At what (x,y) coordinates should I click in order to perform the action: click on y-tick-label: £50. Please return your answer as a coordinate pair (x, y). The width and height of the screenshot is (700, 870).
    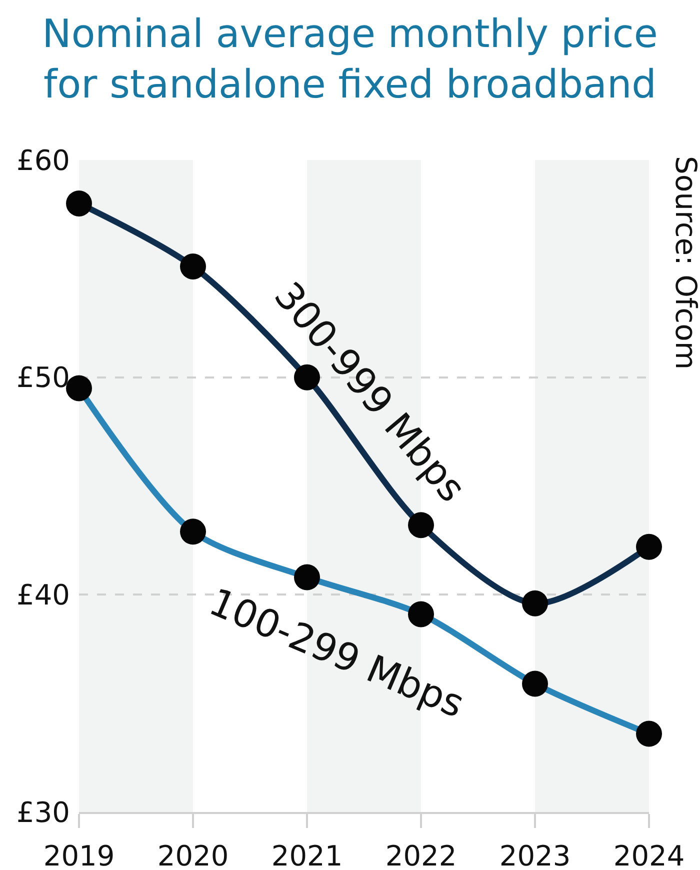
    Looking at the image, I should click on (43, 377).